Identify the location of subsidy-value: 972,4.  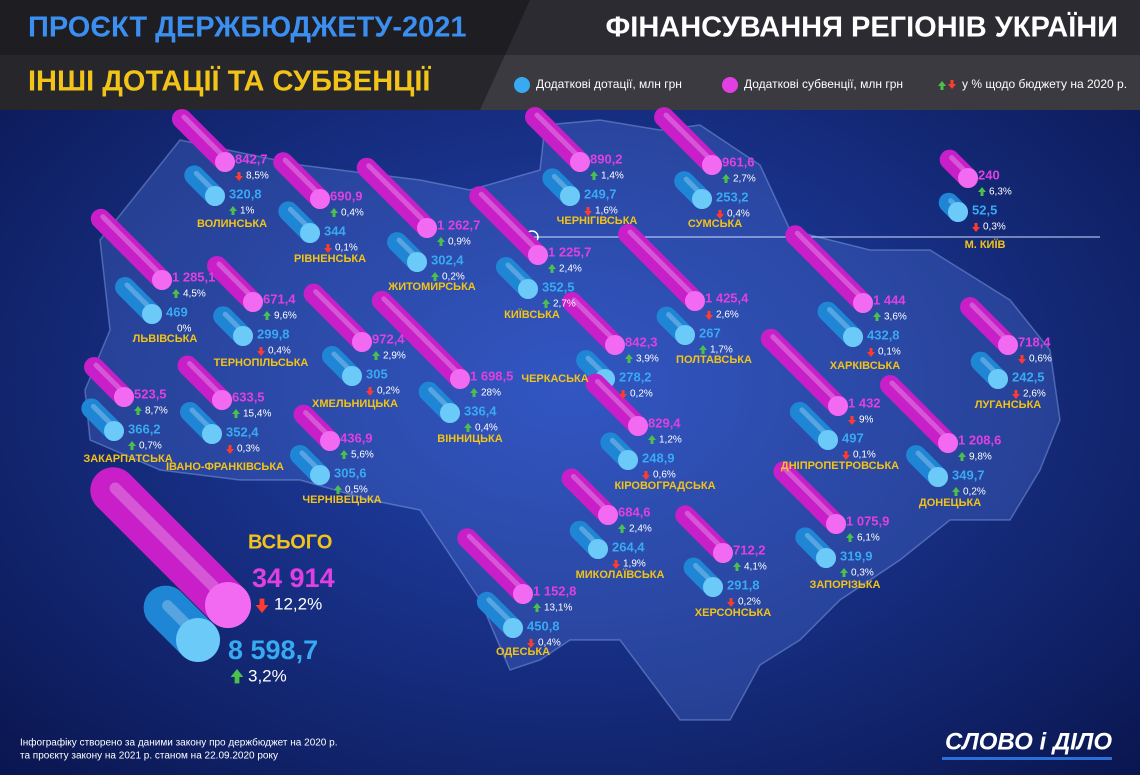
(388, 338).